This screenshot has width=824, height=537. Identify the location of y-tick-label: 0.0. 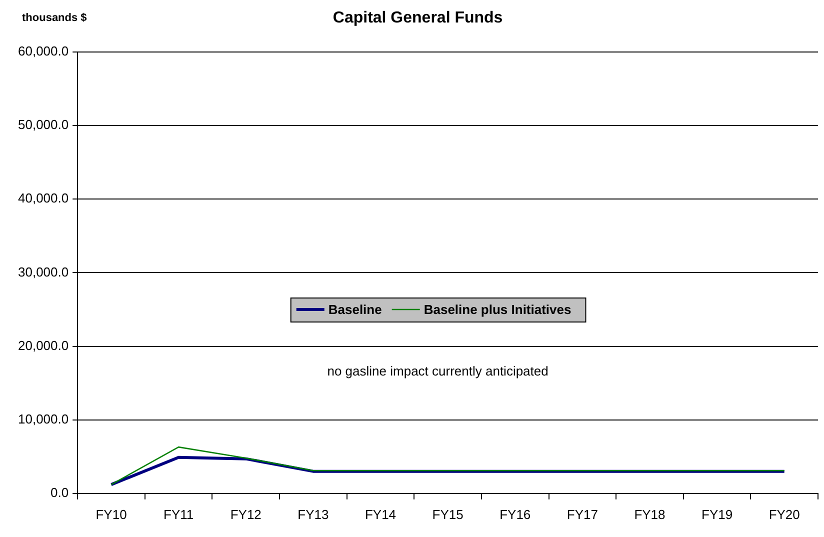
(59, 492).